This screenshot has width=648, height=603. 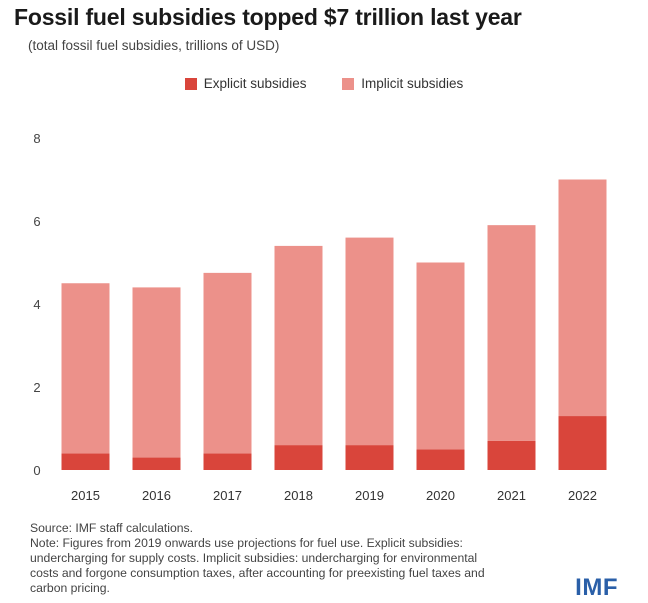 What do you see at coordinates (348, 83) in the screenshot?
I see `legend-swatch-implicit` at bounding box center [348, 83].